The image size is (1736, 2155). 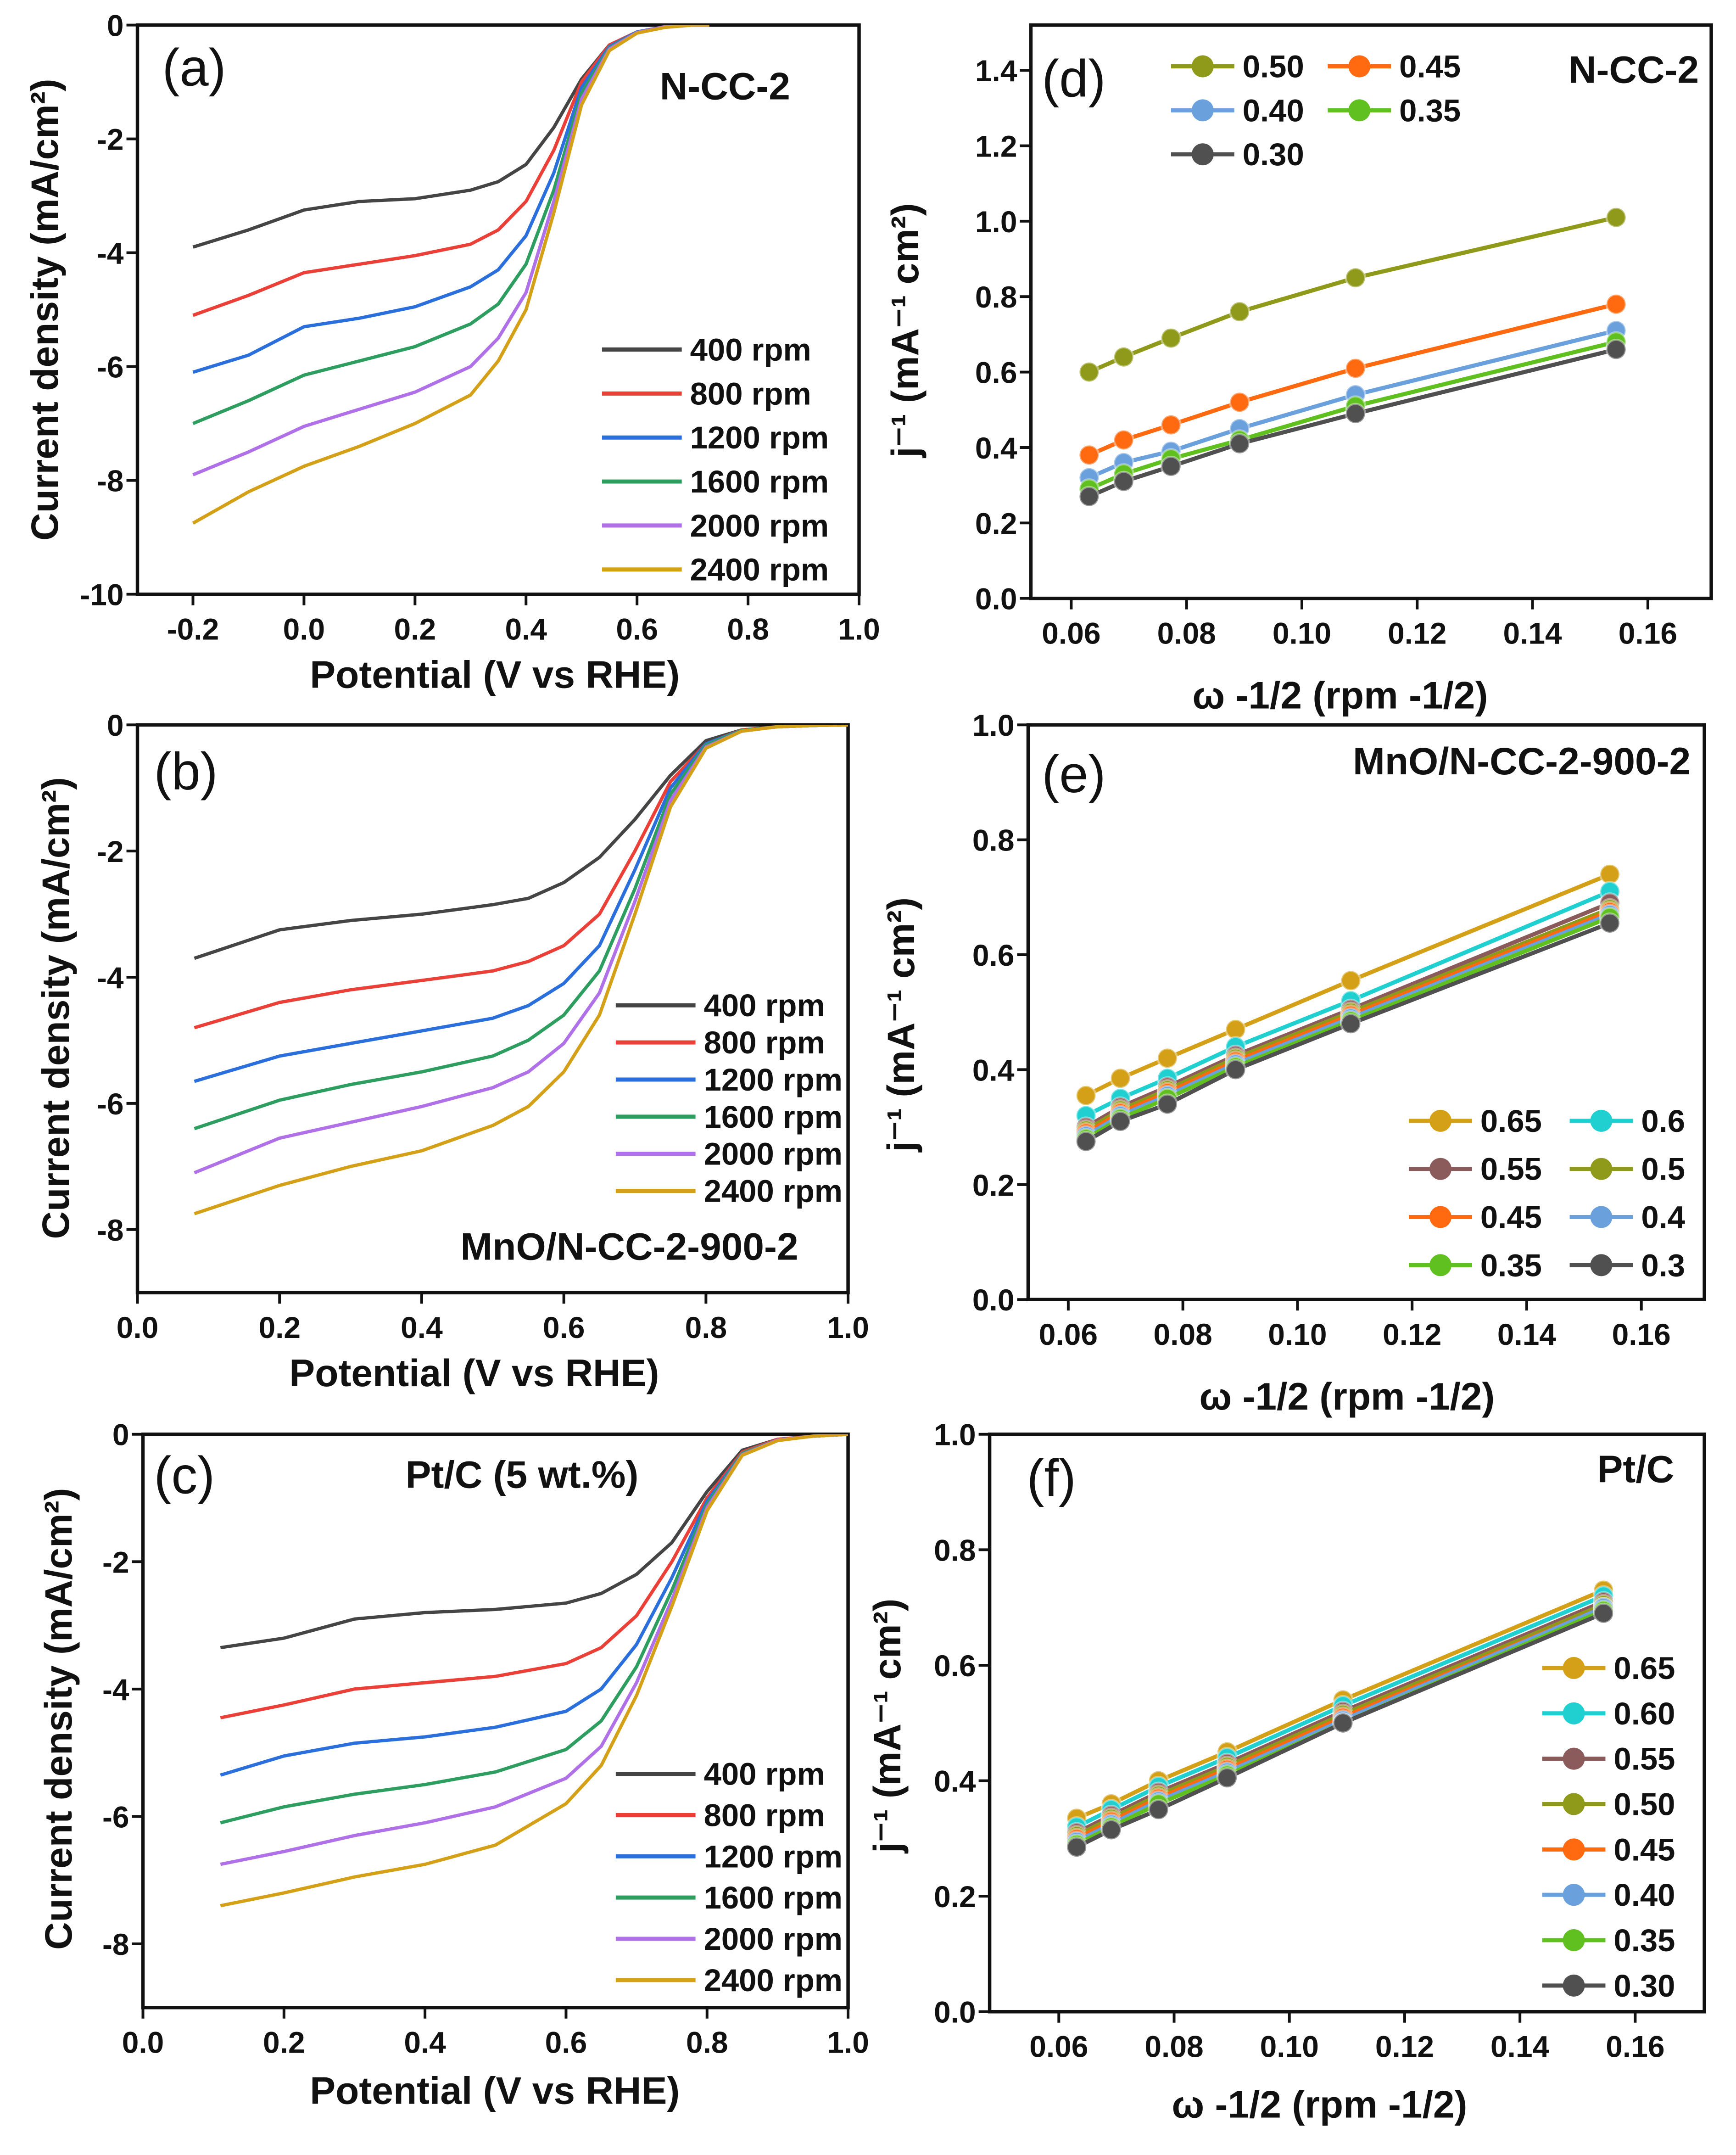 I want to click on series-line-400-rpm, so click(x=521, y=842).